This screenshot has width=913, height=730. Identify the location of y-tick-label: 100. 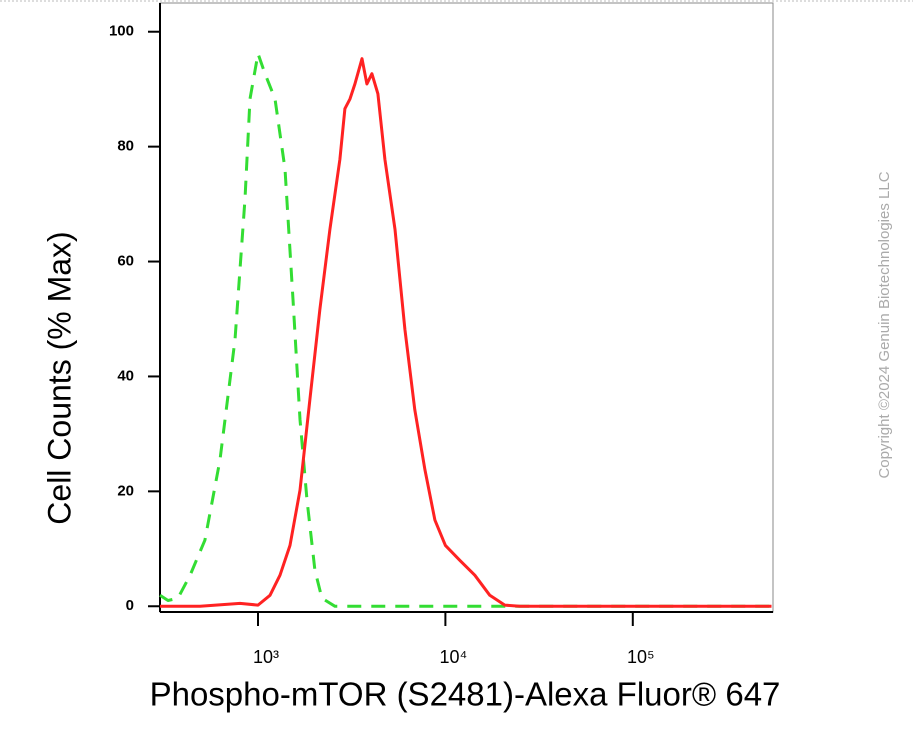
(121, 31).